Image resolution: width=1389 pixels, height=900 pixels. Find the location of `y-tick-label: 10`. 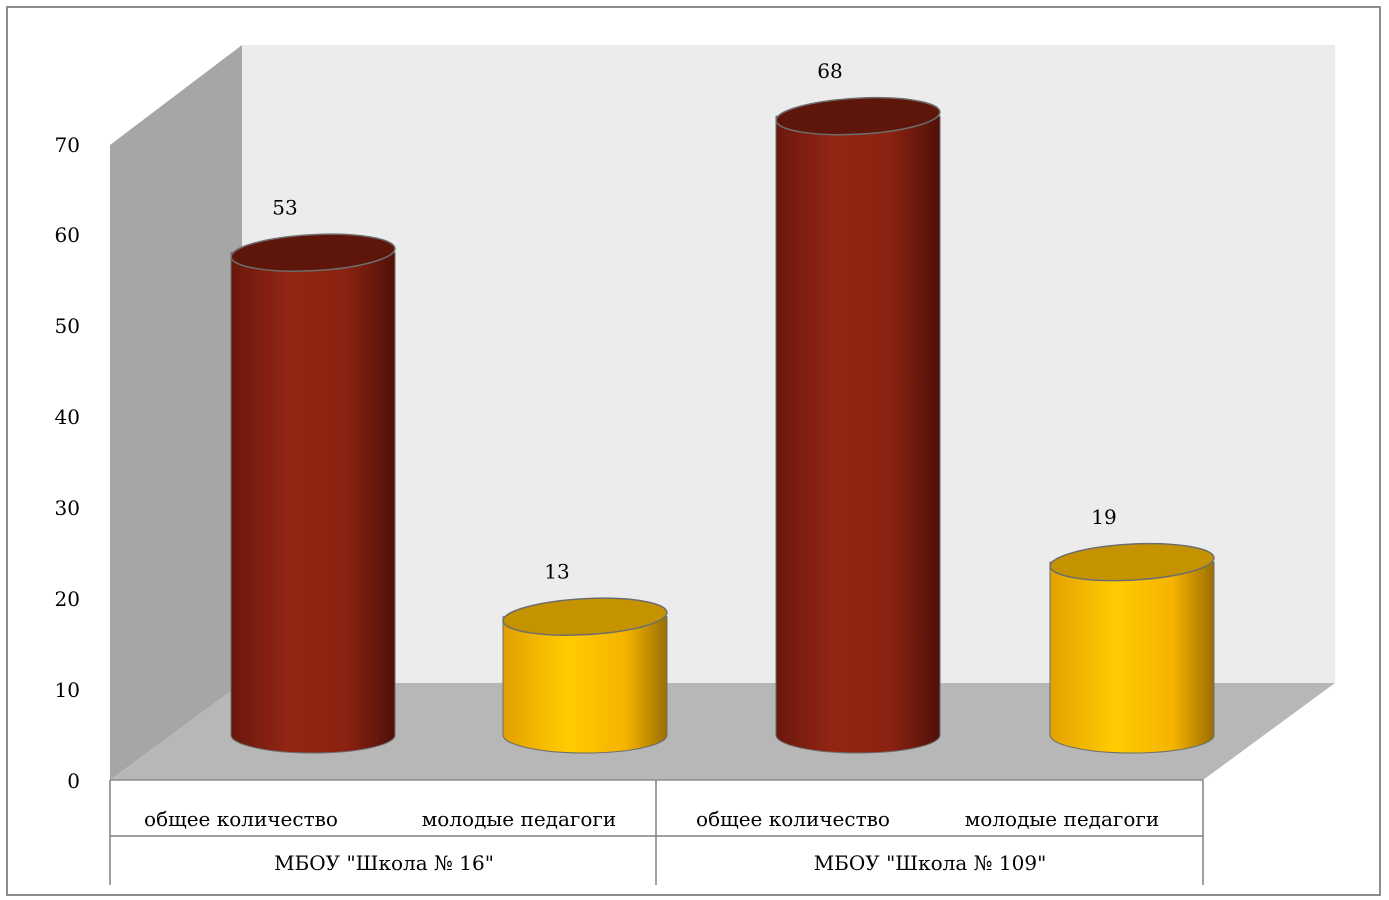

y-tick-label: 10 is located at coordinates (67, 690).